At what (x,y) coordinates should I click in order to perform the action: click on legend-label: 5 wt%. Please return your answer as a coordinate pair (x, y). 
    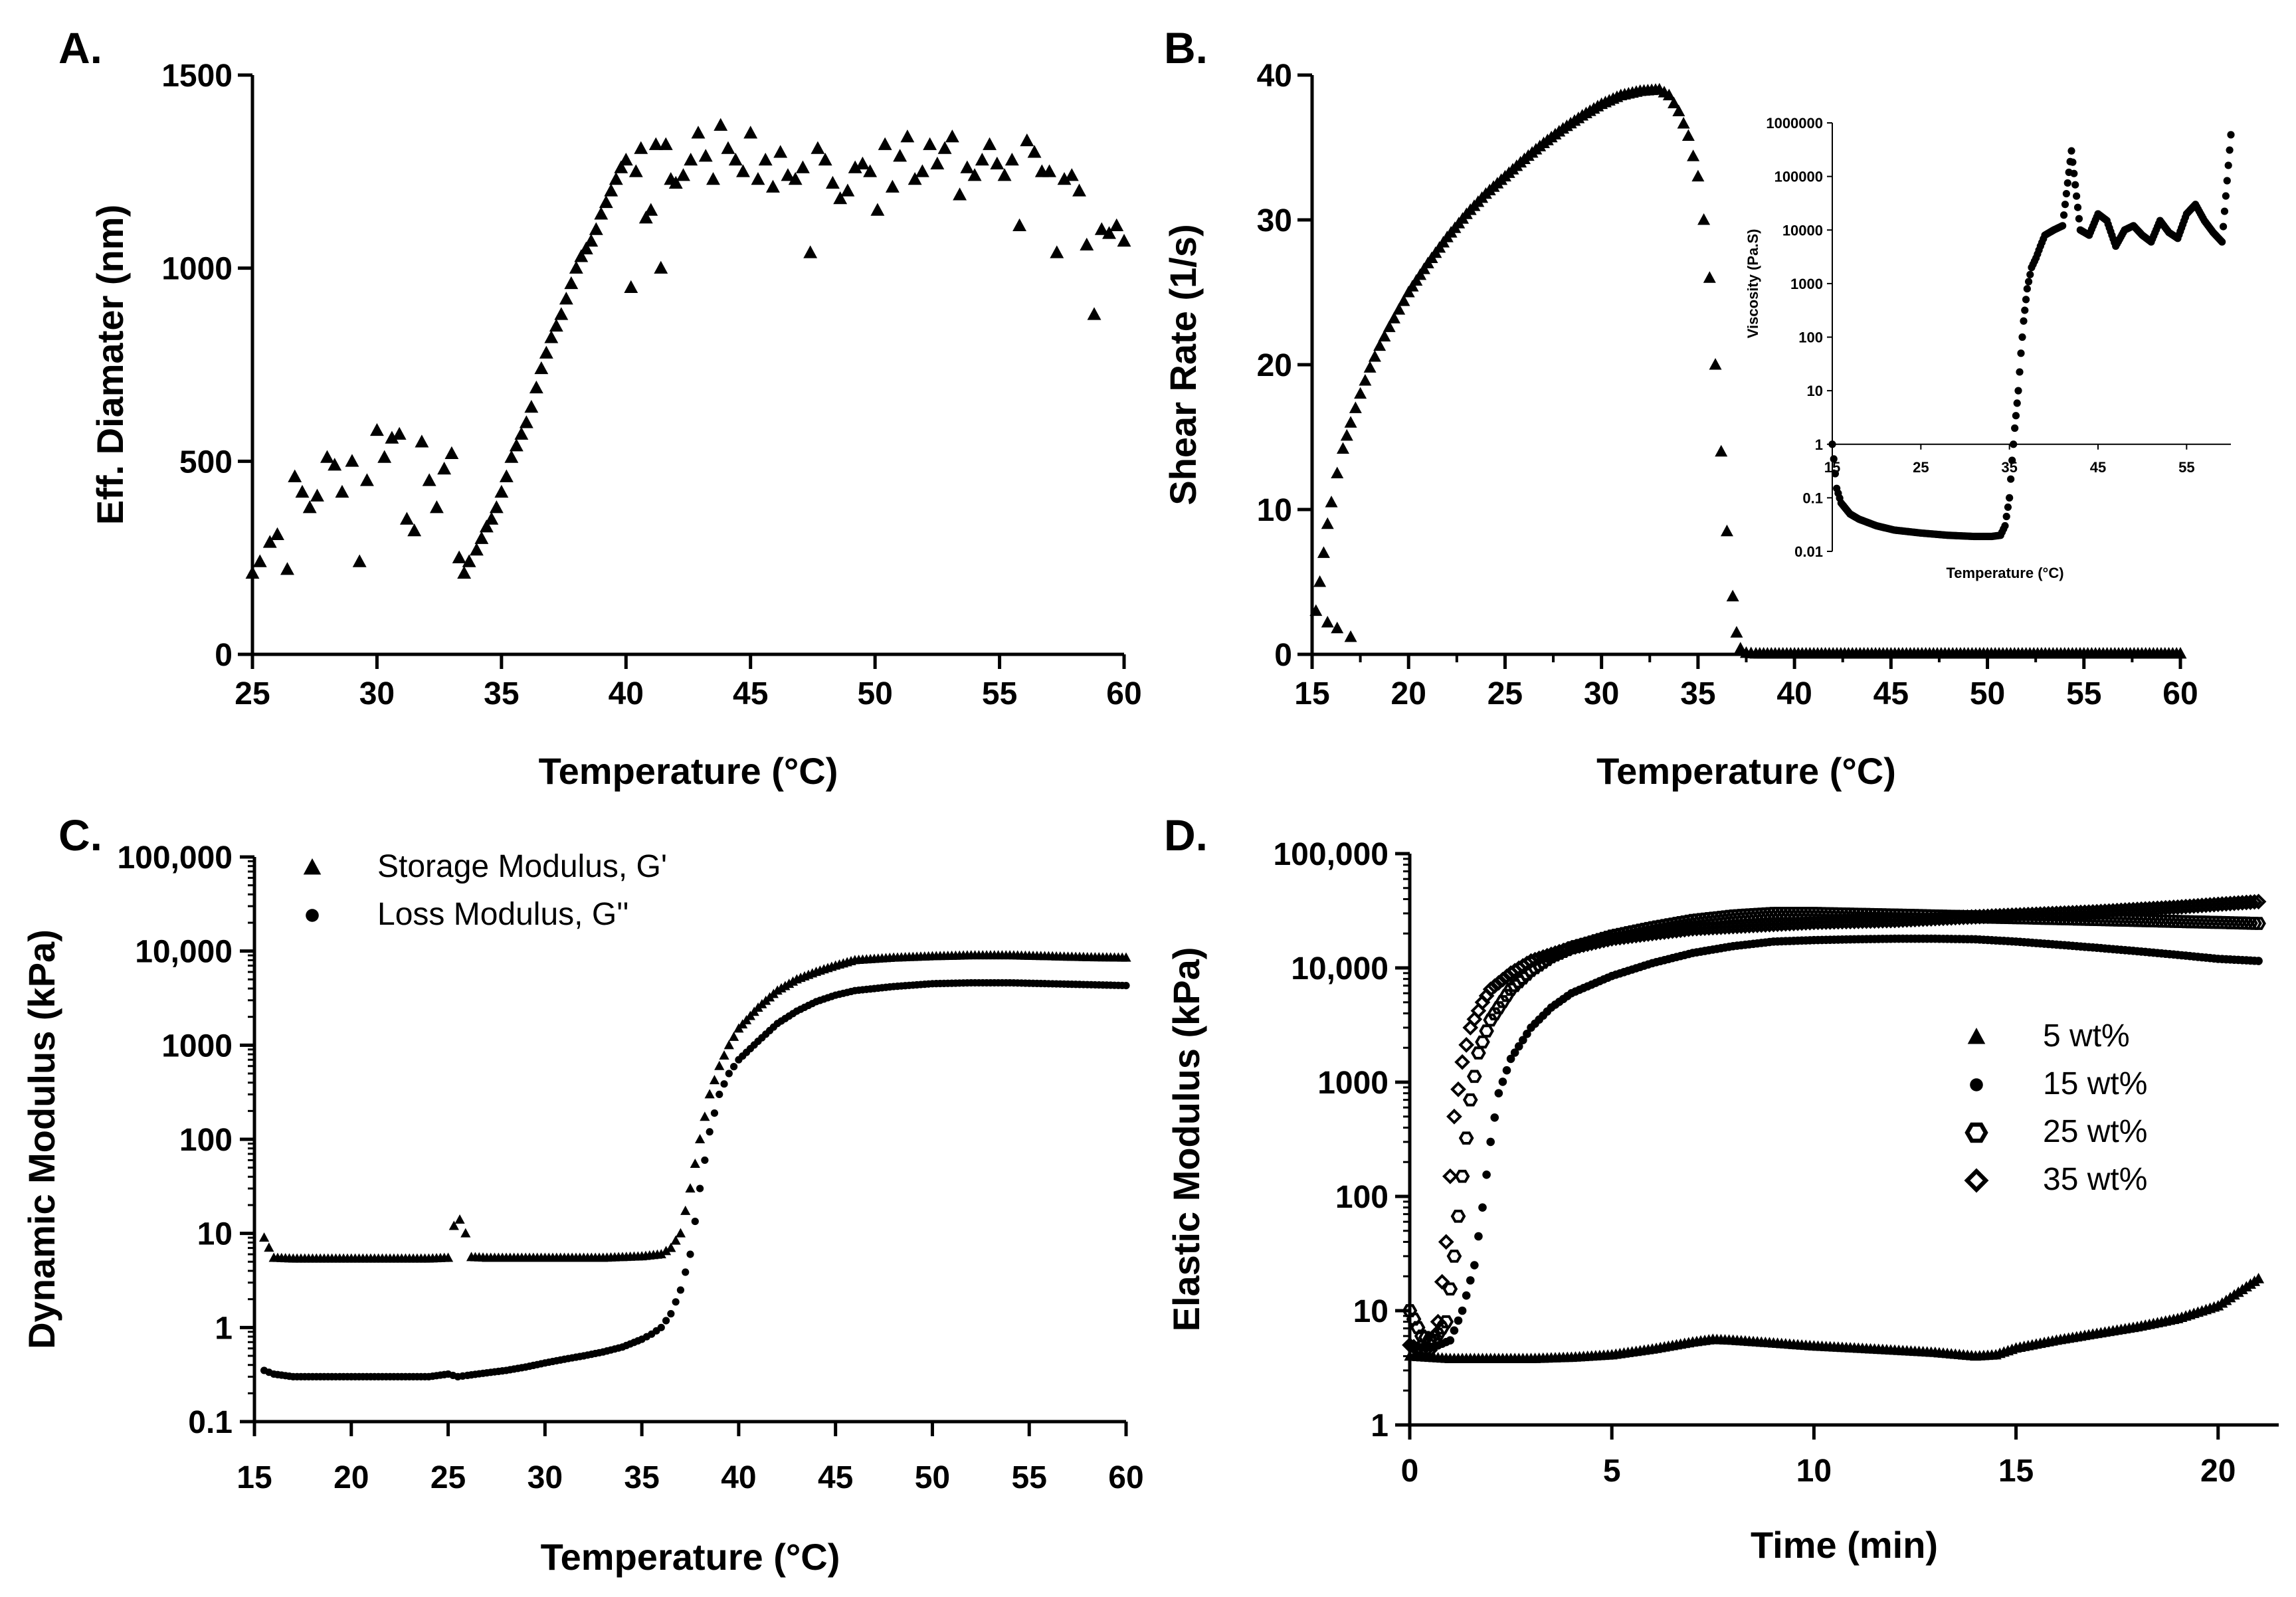
    Looking at the image, I should click on (2086, 1036).